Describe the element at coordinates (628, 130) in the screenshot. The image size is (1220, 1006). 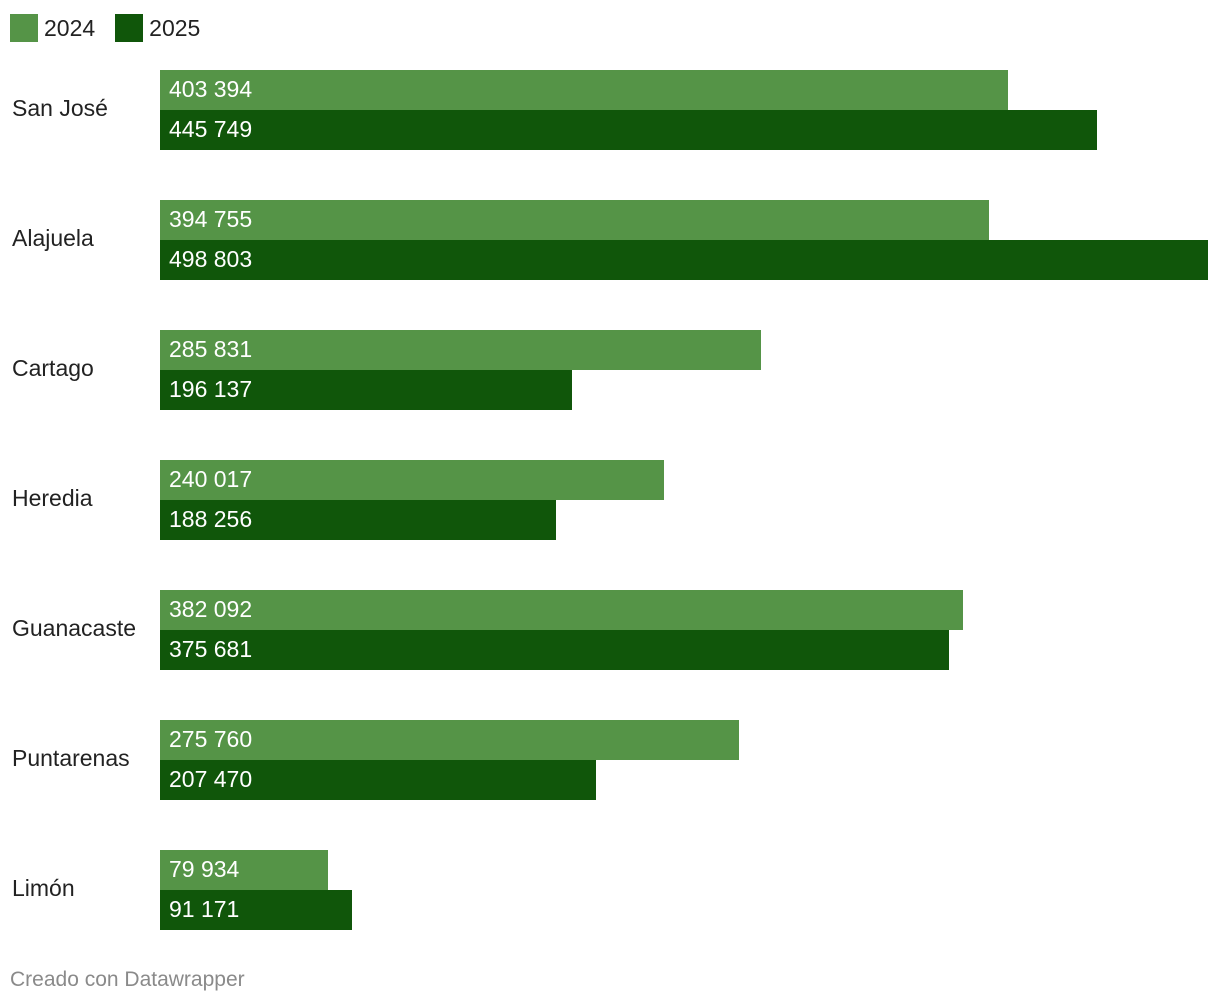
I see `bar-san-jose-2025` at that location.